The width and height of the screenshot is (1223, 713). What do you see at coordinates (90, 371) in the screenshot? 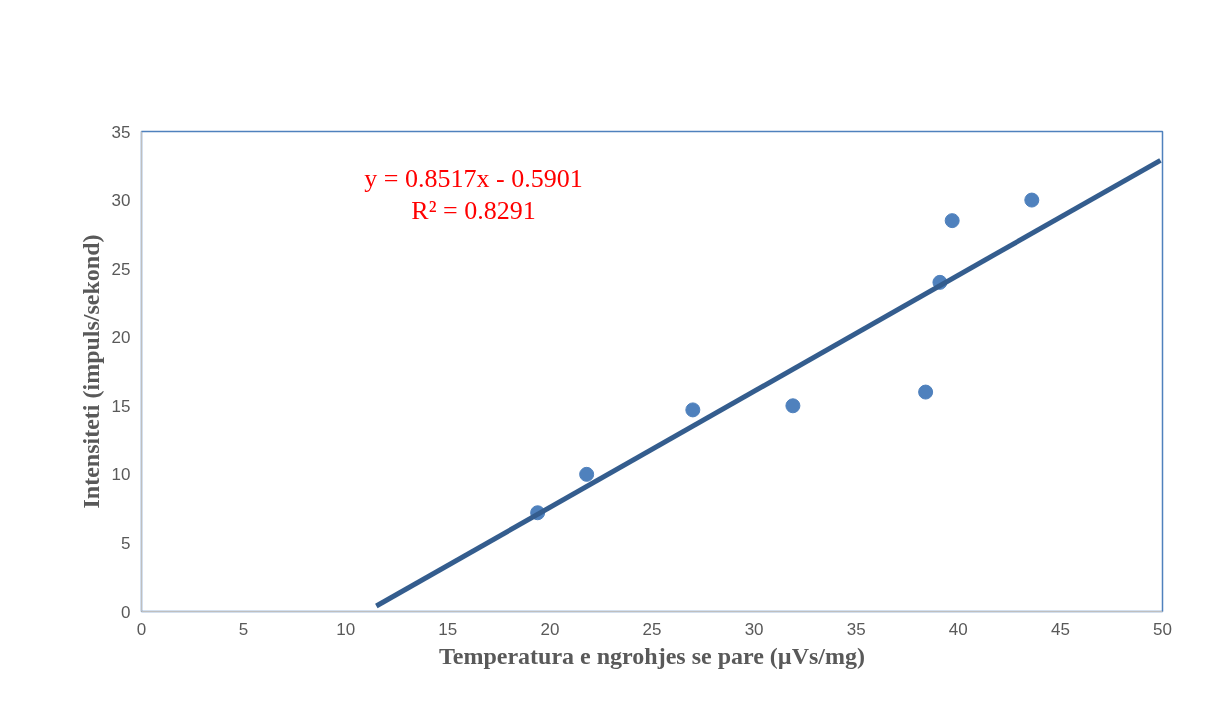
I see `y-axis-title: Intensiteti (impuls/sekond)` at bounding box center [90, 371].